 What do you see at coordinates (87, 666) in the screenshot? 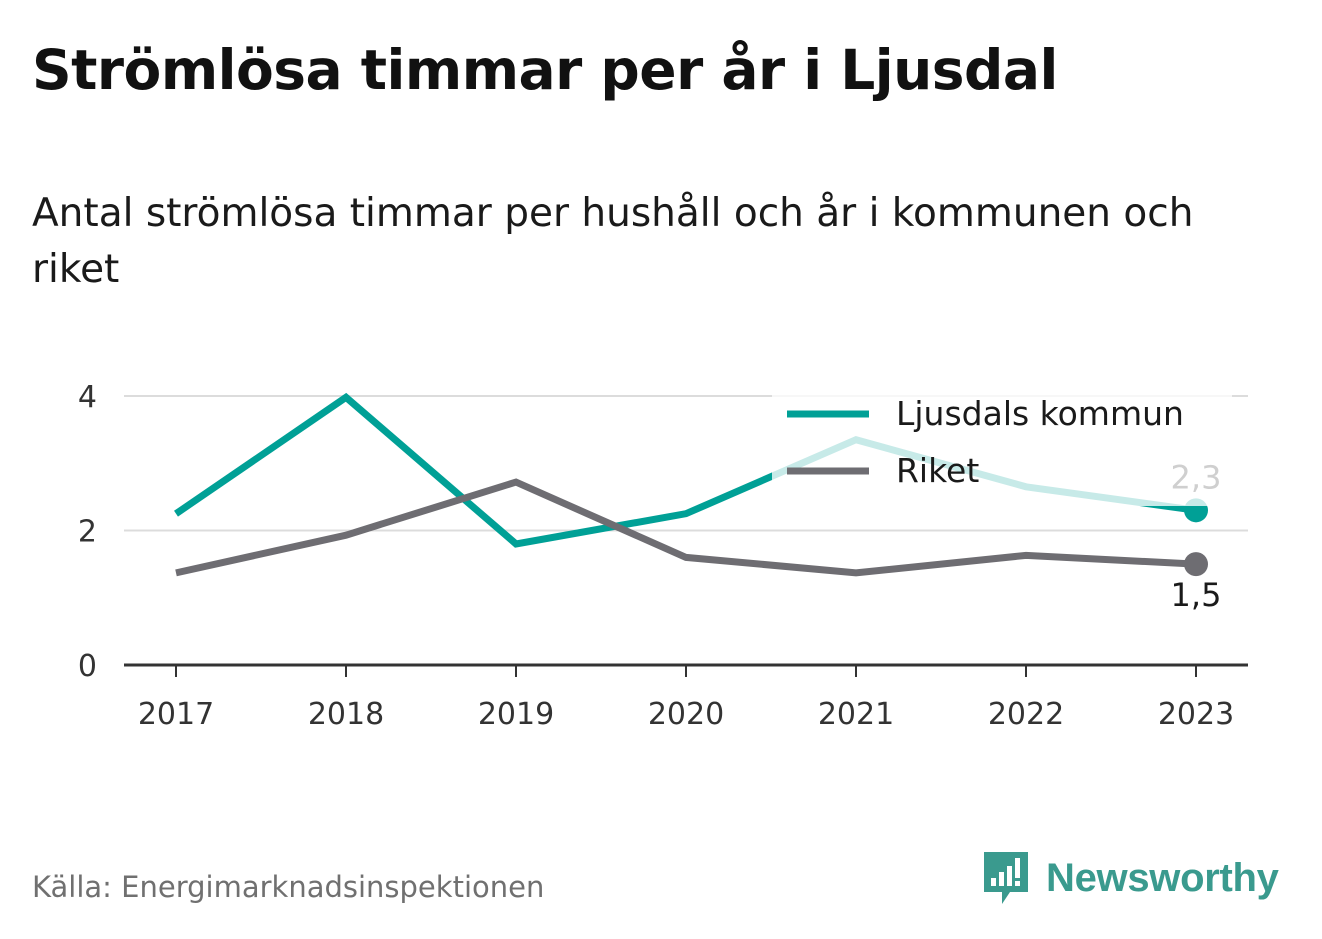
I see `y-tick-label: 0` at bounding box center [87, 666].